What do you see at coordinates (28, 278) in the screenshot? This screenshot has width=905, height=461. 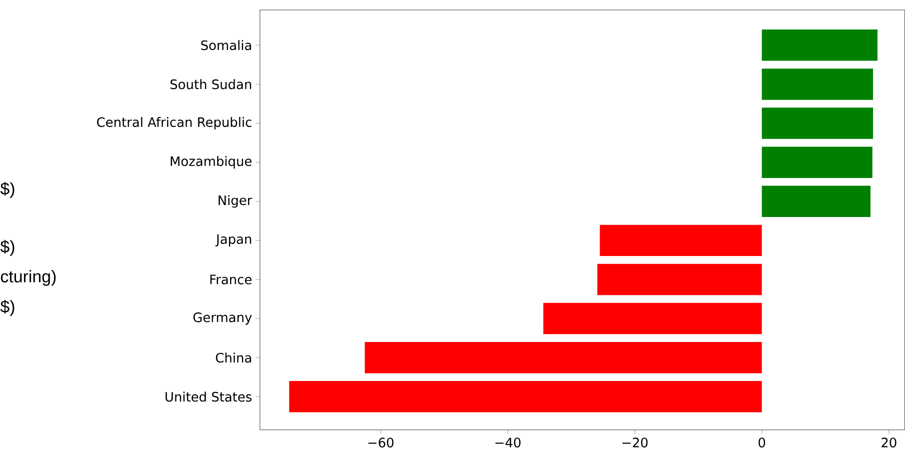 I see `text: cturing)` at bounding box center [28, 278].